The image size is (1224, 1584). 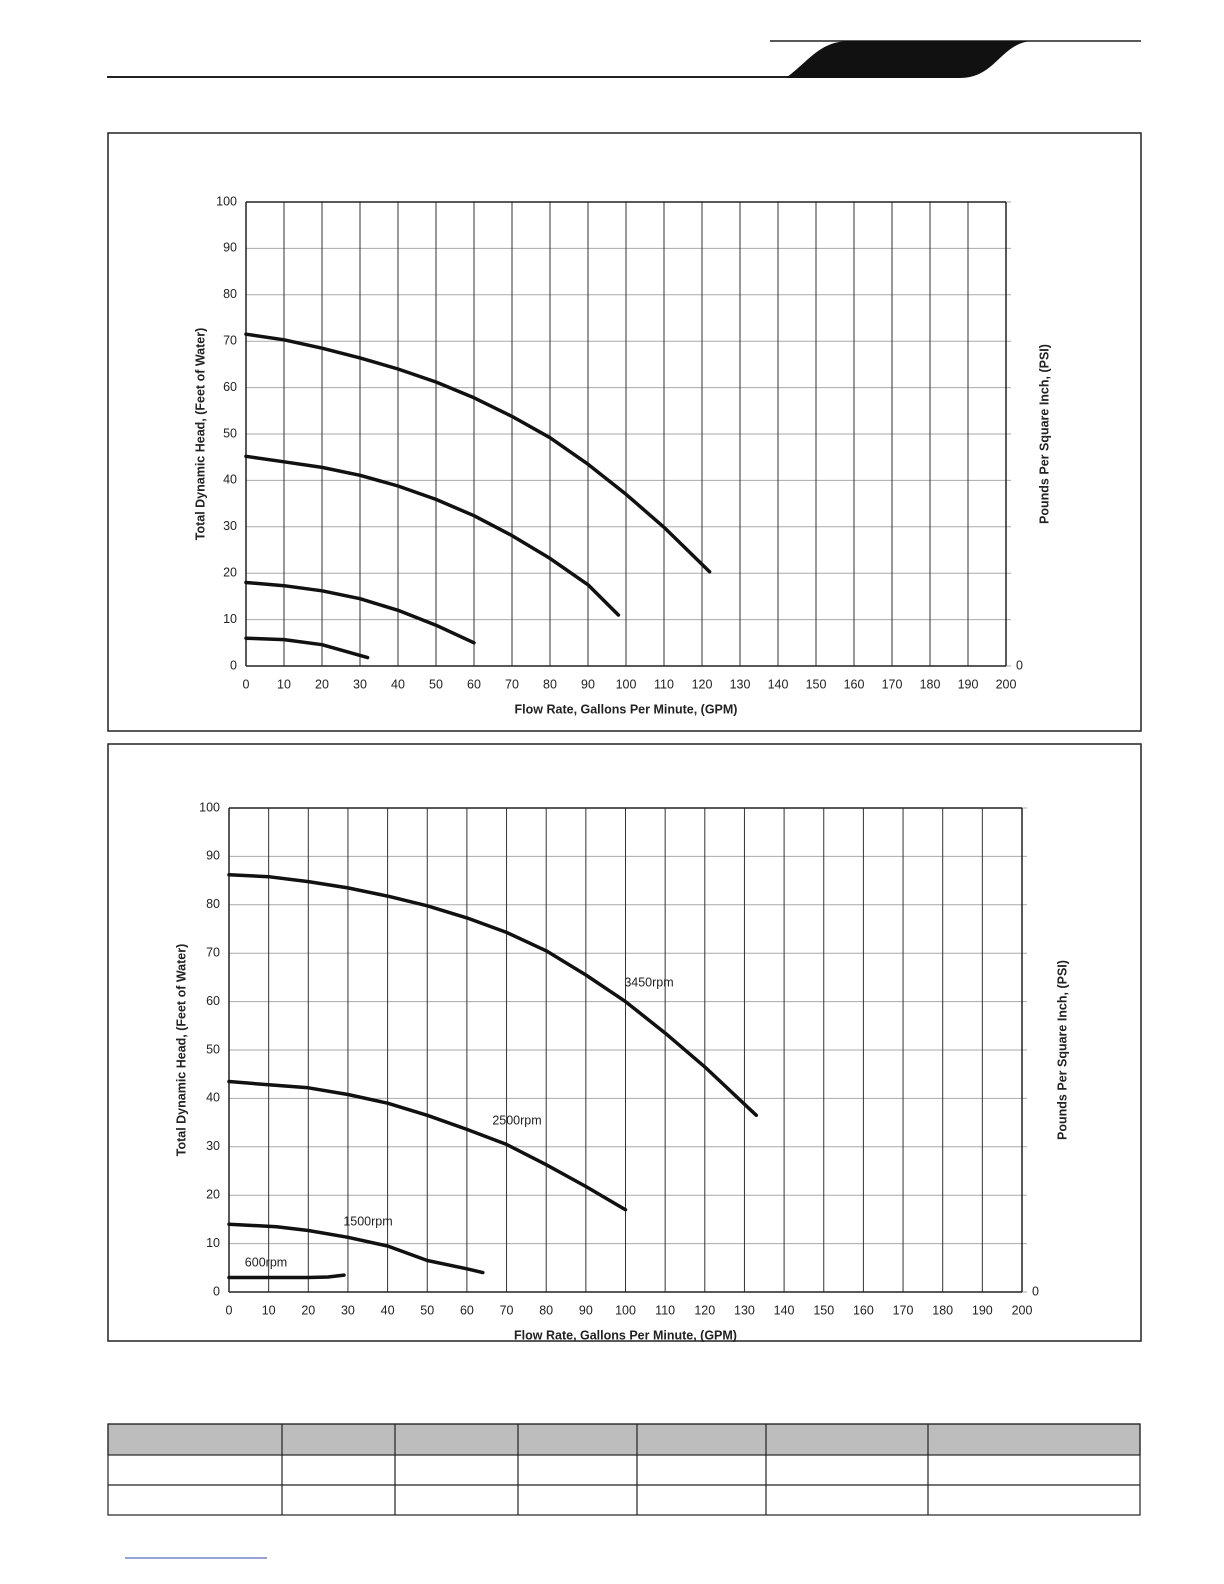 What do you see at coordinates (624, 1439) in the screenshot?
I see `table-header` at bounding box center [624, 1439].